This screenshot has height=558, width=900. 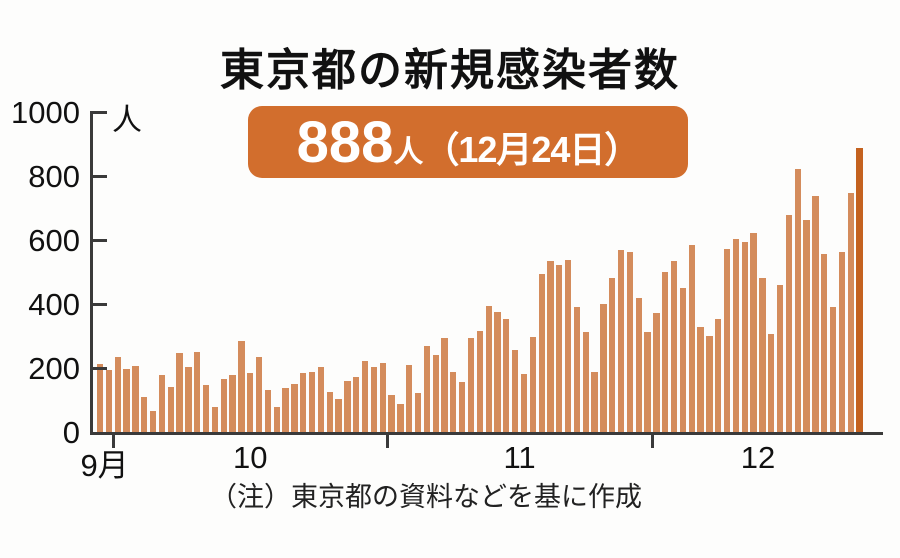 What do you see at coordinates (54, 240) in the screenshot?
I see `y-axis-label: 600` at bounding box center [54, 240].